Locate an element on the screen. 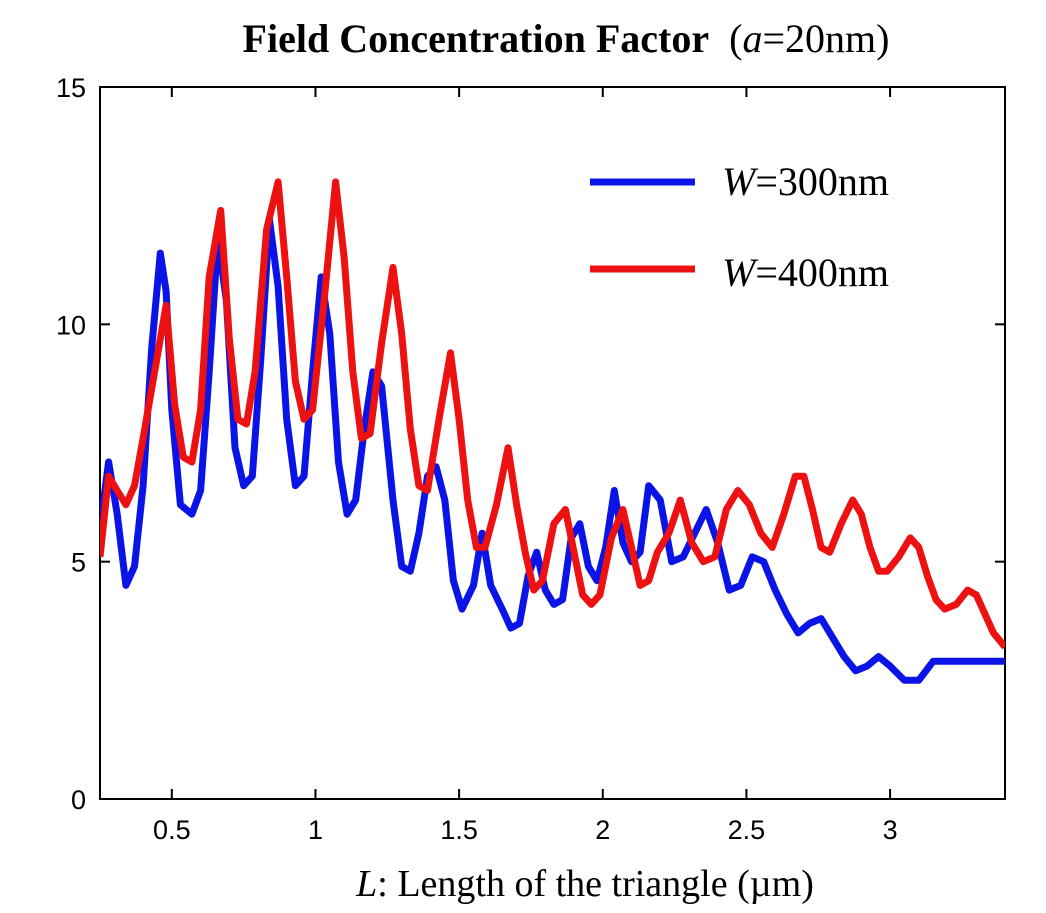 This screenshot has height=913, width=1046. chart-title: Field Concentration Factor (a=20nm) is located at coordinates (566, 38).